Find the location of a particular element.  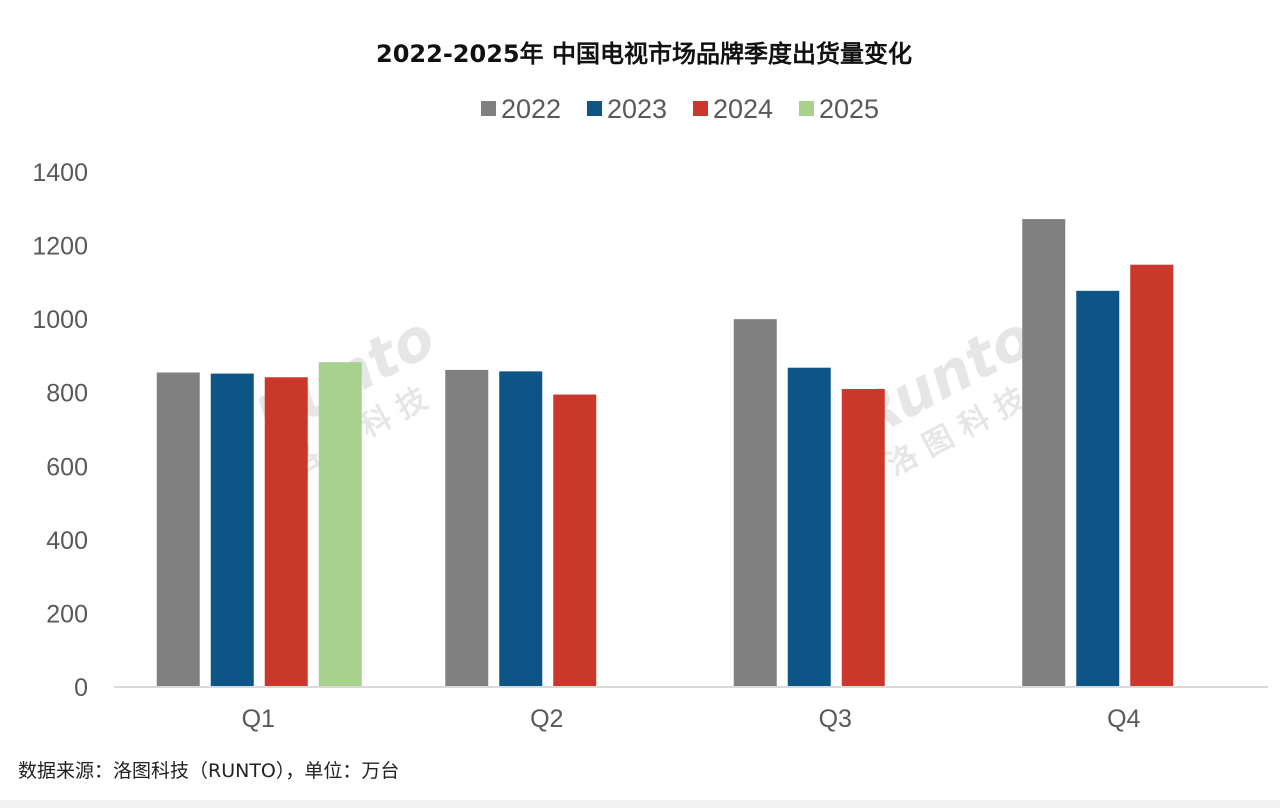

legend: 2022 2023 2024 2025 is located at coordinates (680, 109).